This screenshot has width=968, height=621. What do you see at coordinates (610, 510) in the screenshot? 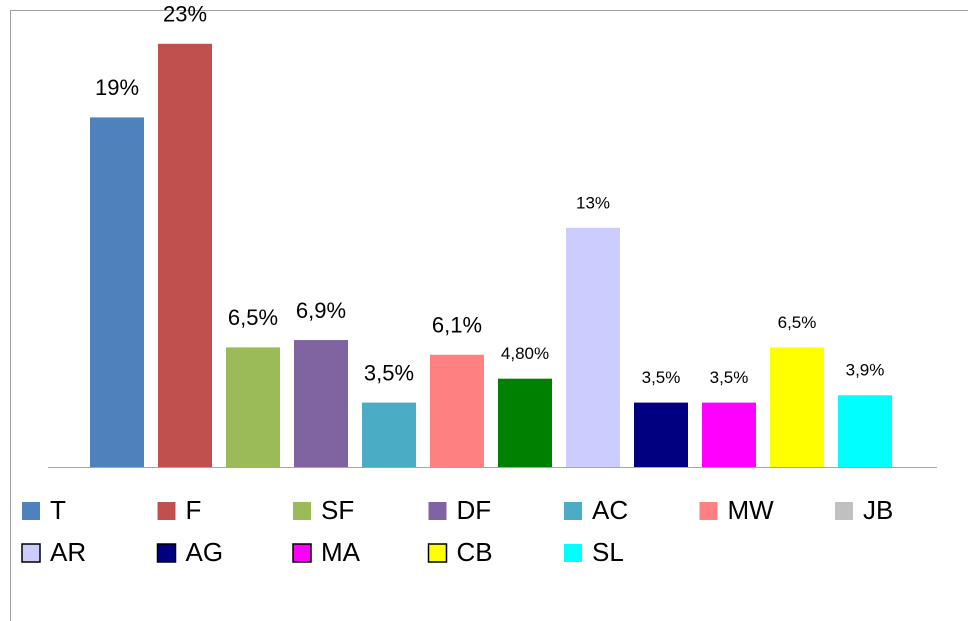
I see `legend-label: AC` at bounding box center [610, 510].